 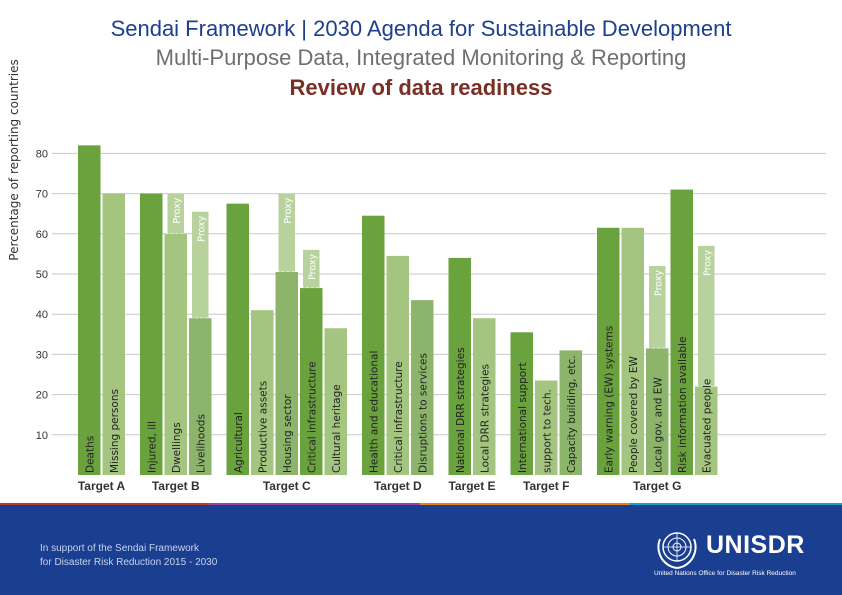 I want to click on group-label: Target C, so click(x=287, y=486).